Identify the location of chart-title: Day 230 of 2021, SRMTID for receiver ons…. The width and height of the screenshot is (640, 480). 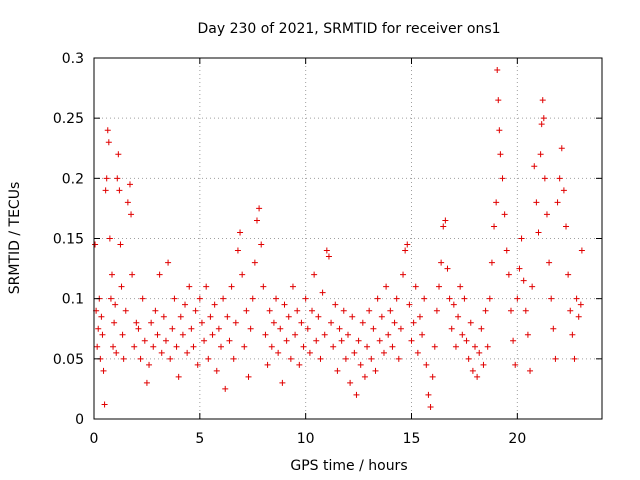
(348, 29).